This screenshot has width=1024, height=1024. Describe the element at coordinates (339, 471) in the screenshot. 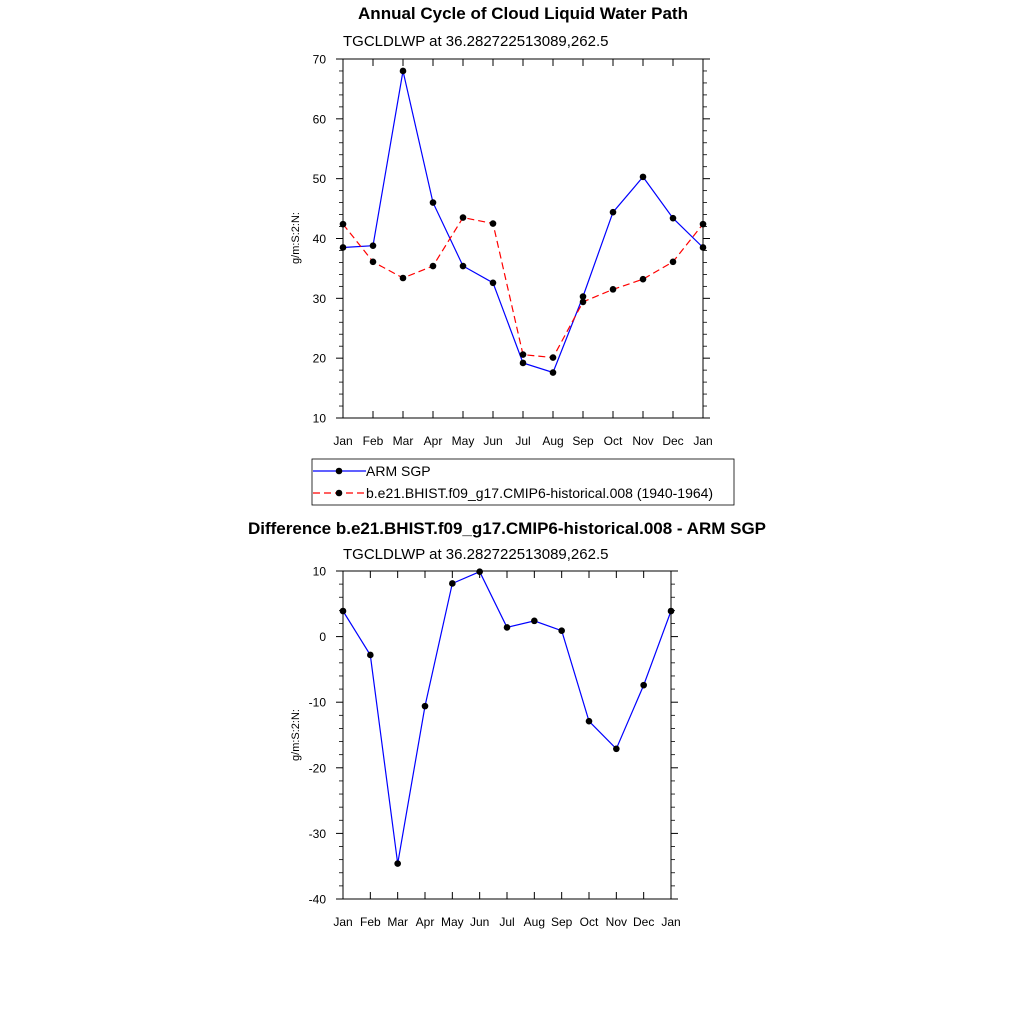

I see `legend-marker-arm-sgp` at that location.